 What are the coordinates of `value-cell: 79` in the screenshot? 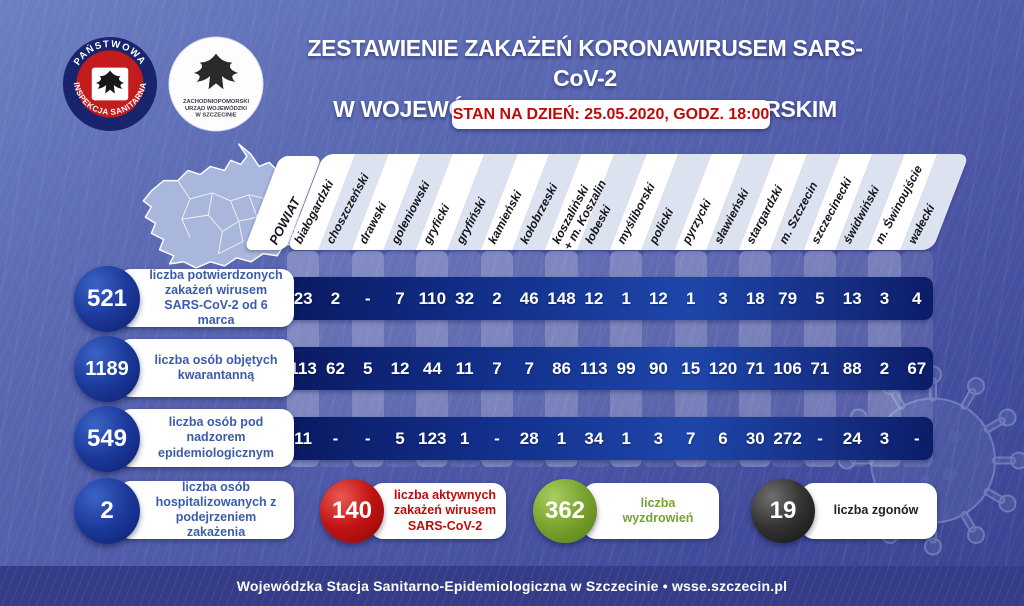 It's located at (788, 298).